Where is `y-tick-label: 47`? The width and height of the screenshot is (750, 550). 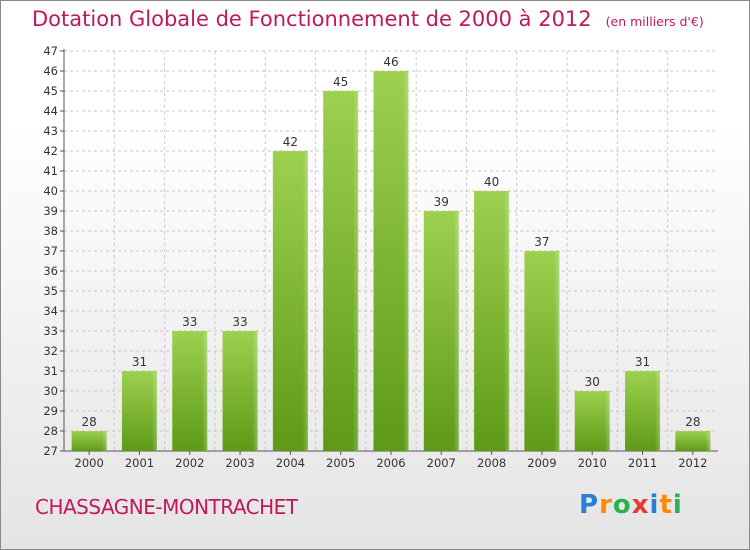
y-tick-label: 47 is located at coordinates (50, 51).